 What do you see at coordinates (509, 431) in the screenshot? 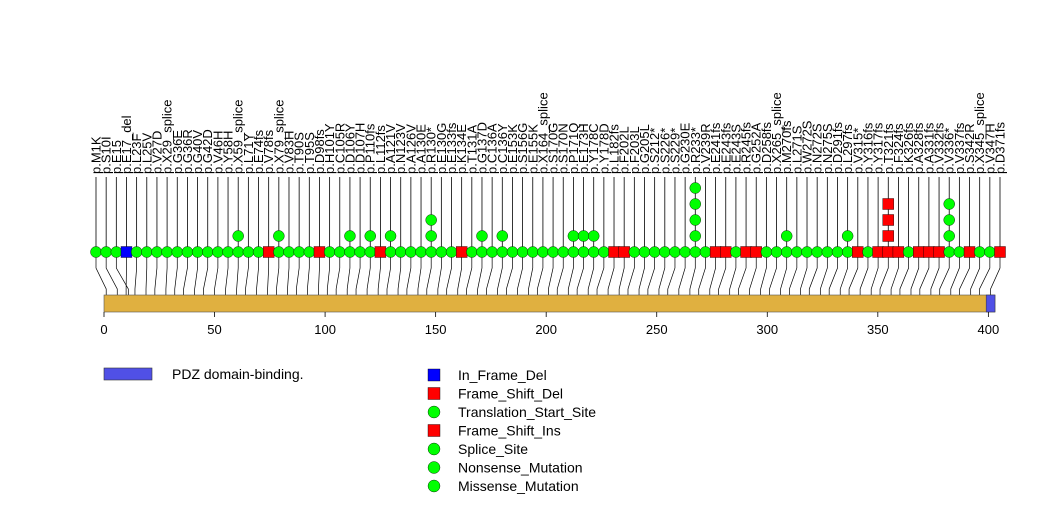
I see `legend-label-mutation: Frame_Shift_Ins` at bounding box center [509, 431].